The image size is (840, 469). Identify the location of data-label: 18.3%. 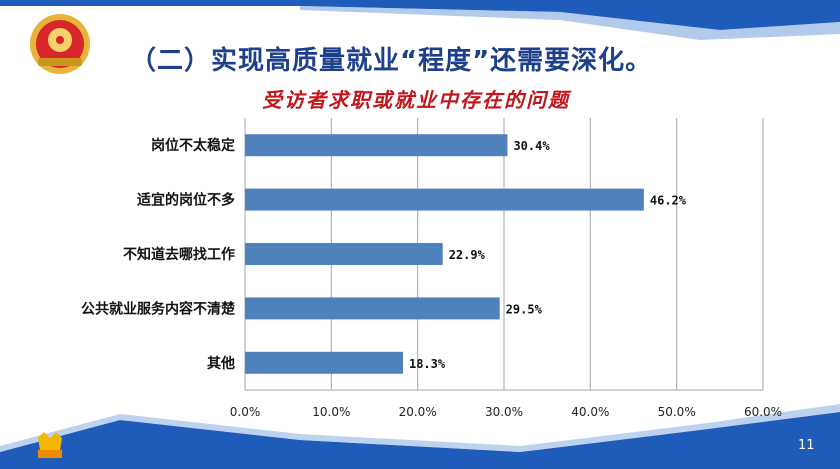
(427, 364).